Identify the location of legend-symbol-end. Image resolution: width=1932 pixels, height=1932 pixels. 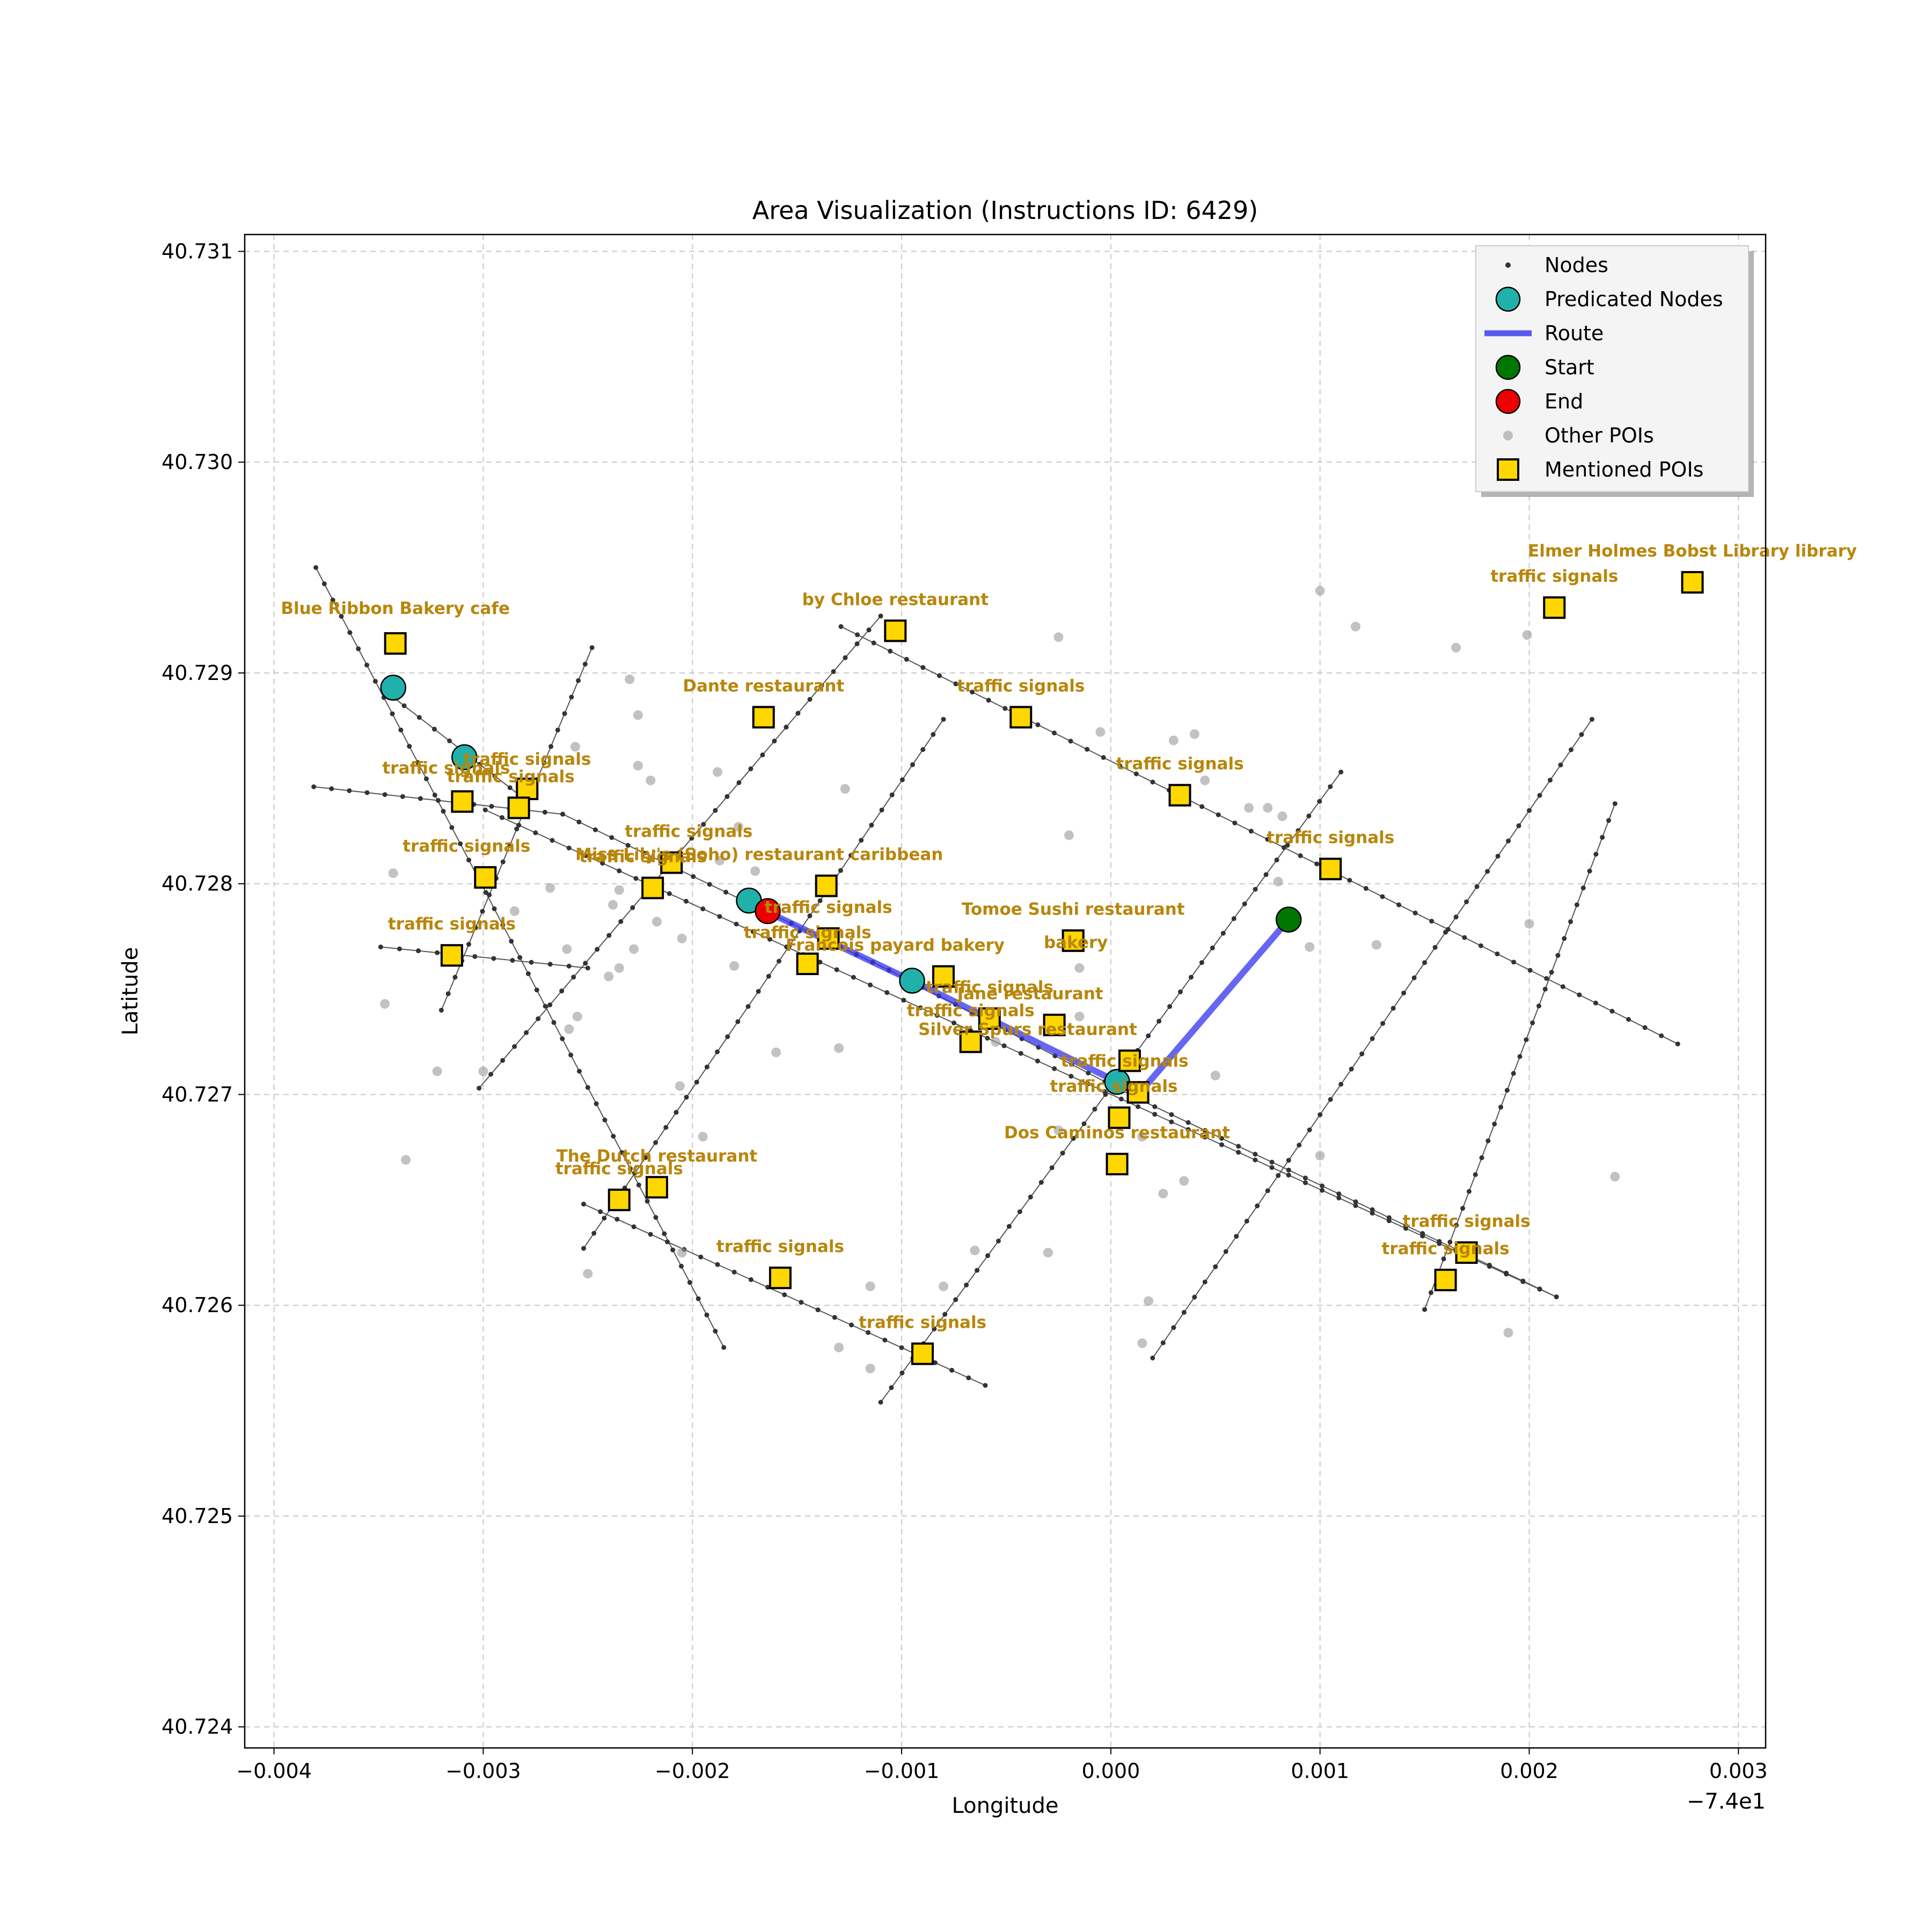
(1508, 401).